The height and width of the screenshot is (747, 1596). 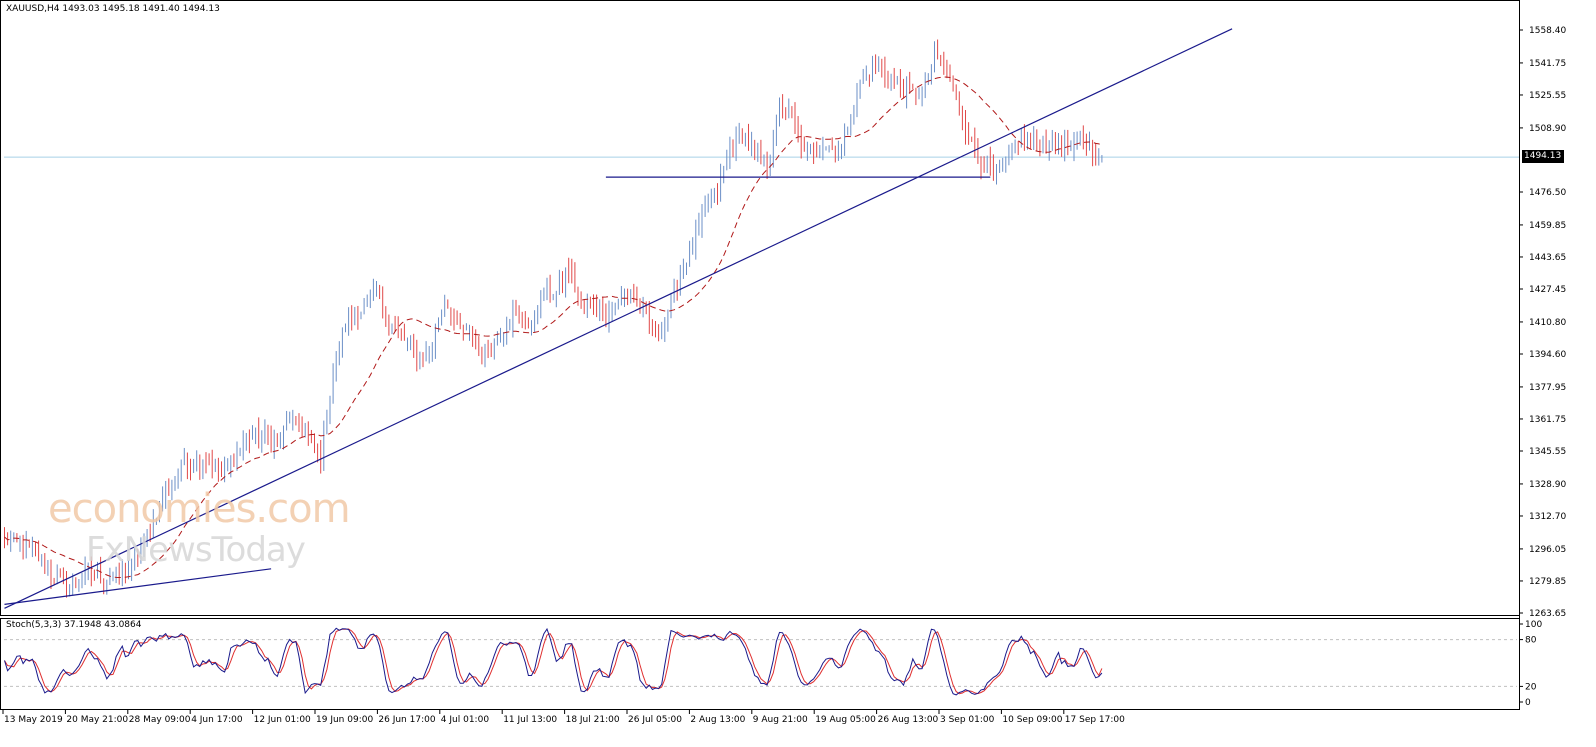 What do you see at coordinates (1095, 720) in the screenshot?
I see `time-tick-label: 17 Sep 17:00` at bounding box center [1095, 720].